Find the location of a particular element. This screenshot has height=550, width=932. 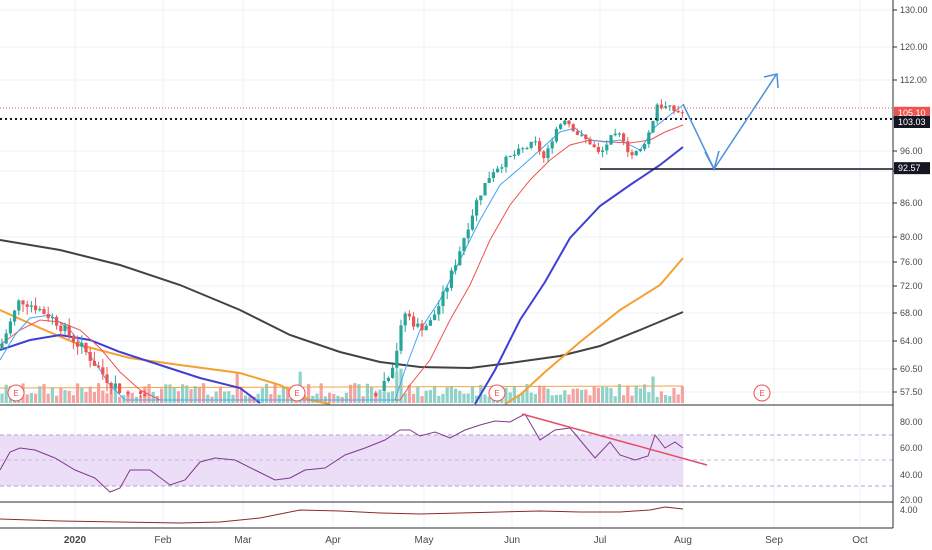

projection-arrow is located at coordinates (730, 122).